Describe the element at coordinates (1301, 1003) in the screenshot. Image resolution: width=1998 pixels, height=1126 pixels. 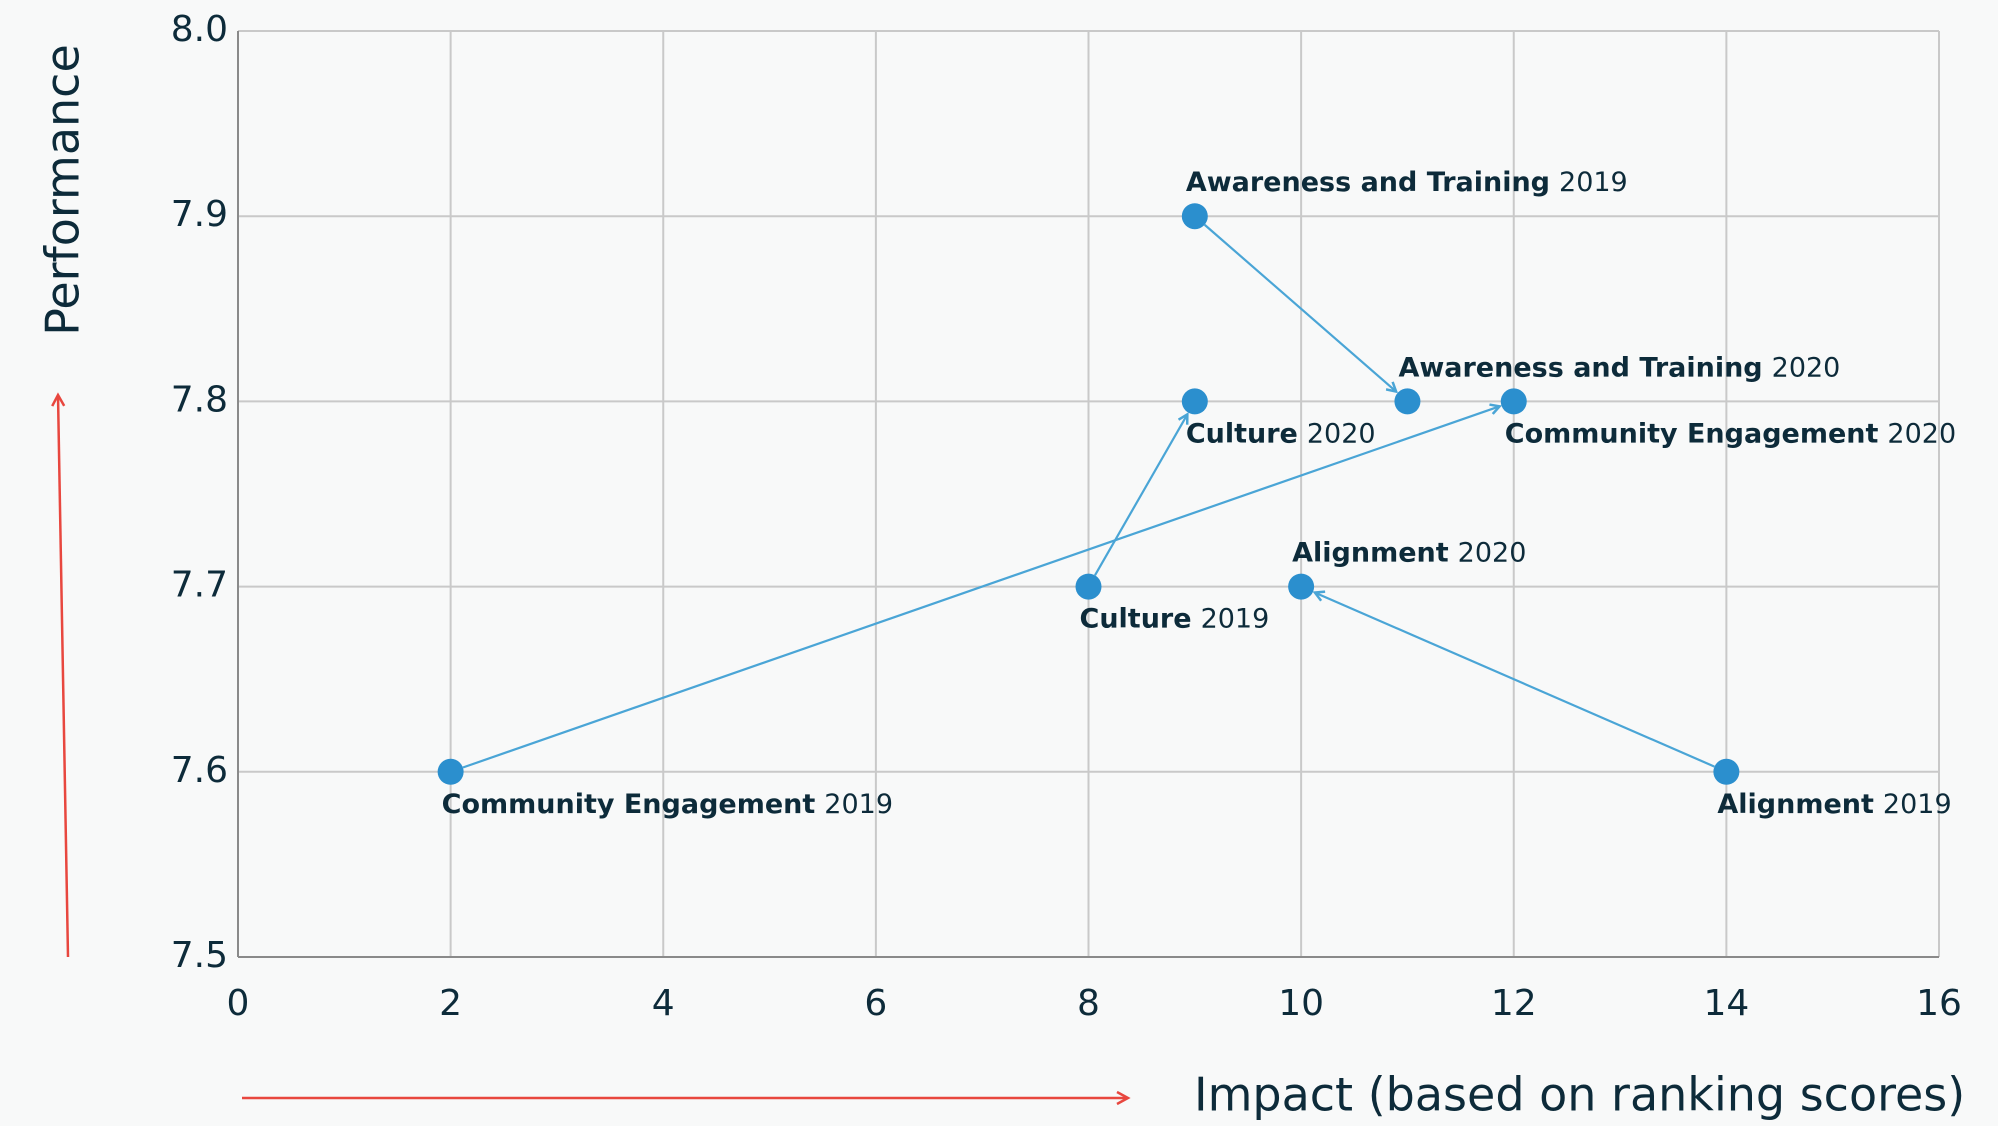
I see `x-tick-label: 10` at that location.